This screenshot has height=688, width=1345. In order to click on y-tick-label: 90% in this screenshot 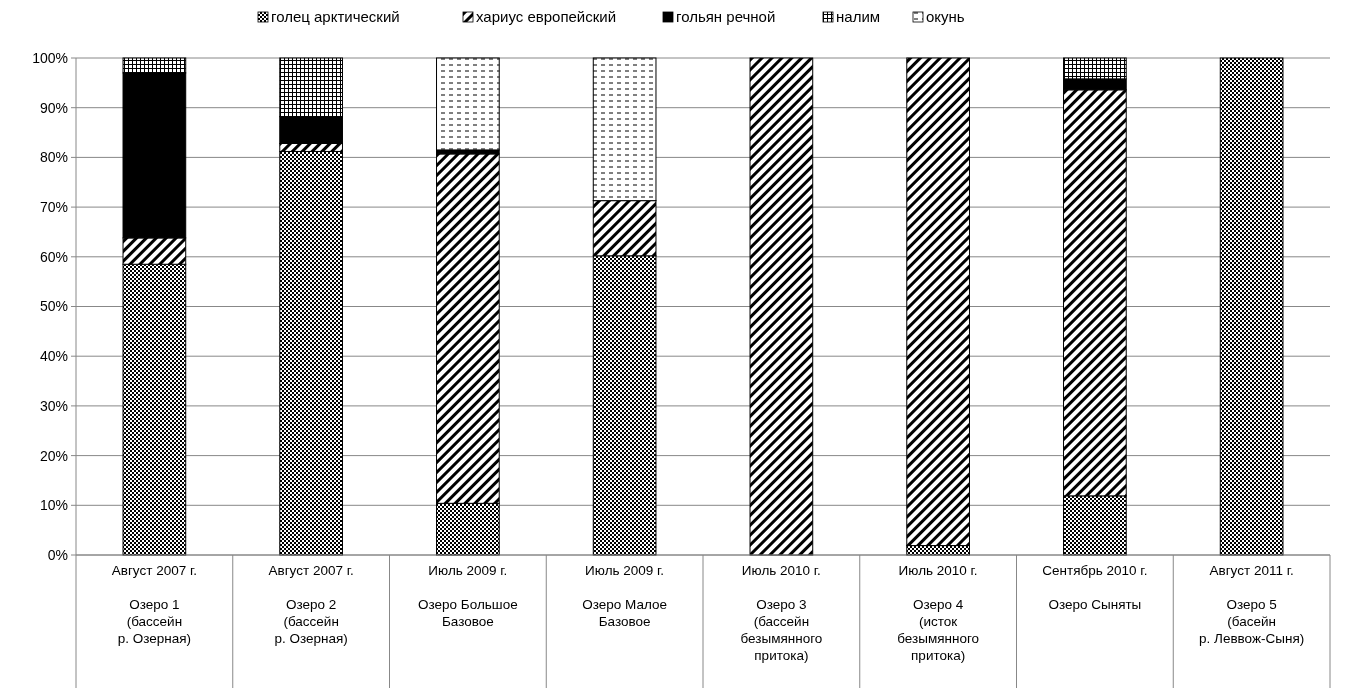, I will do `click(53, 107)`.